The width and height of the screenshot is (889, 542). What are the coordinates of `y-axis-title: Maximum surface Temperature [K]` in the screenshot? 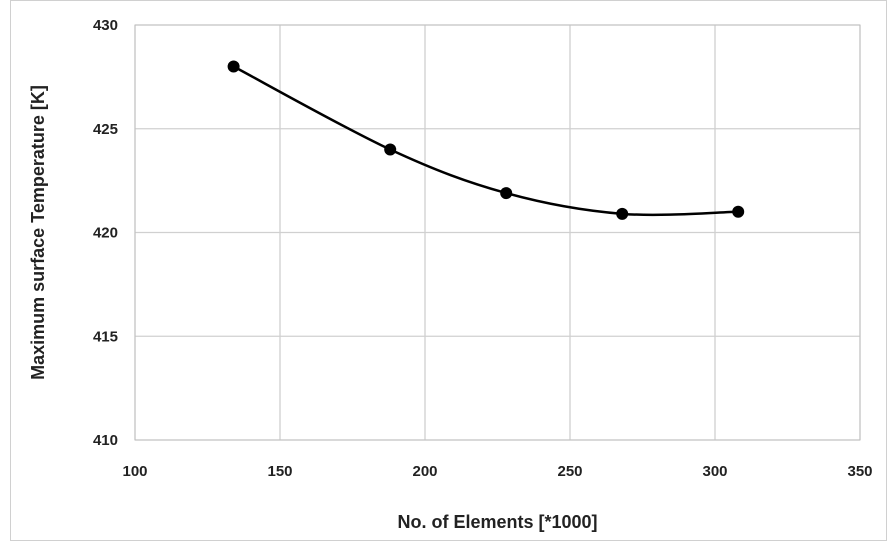 It's located at (38, 232).